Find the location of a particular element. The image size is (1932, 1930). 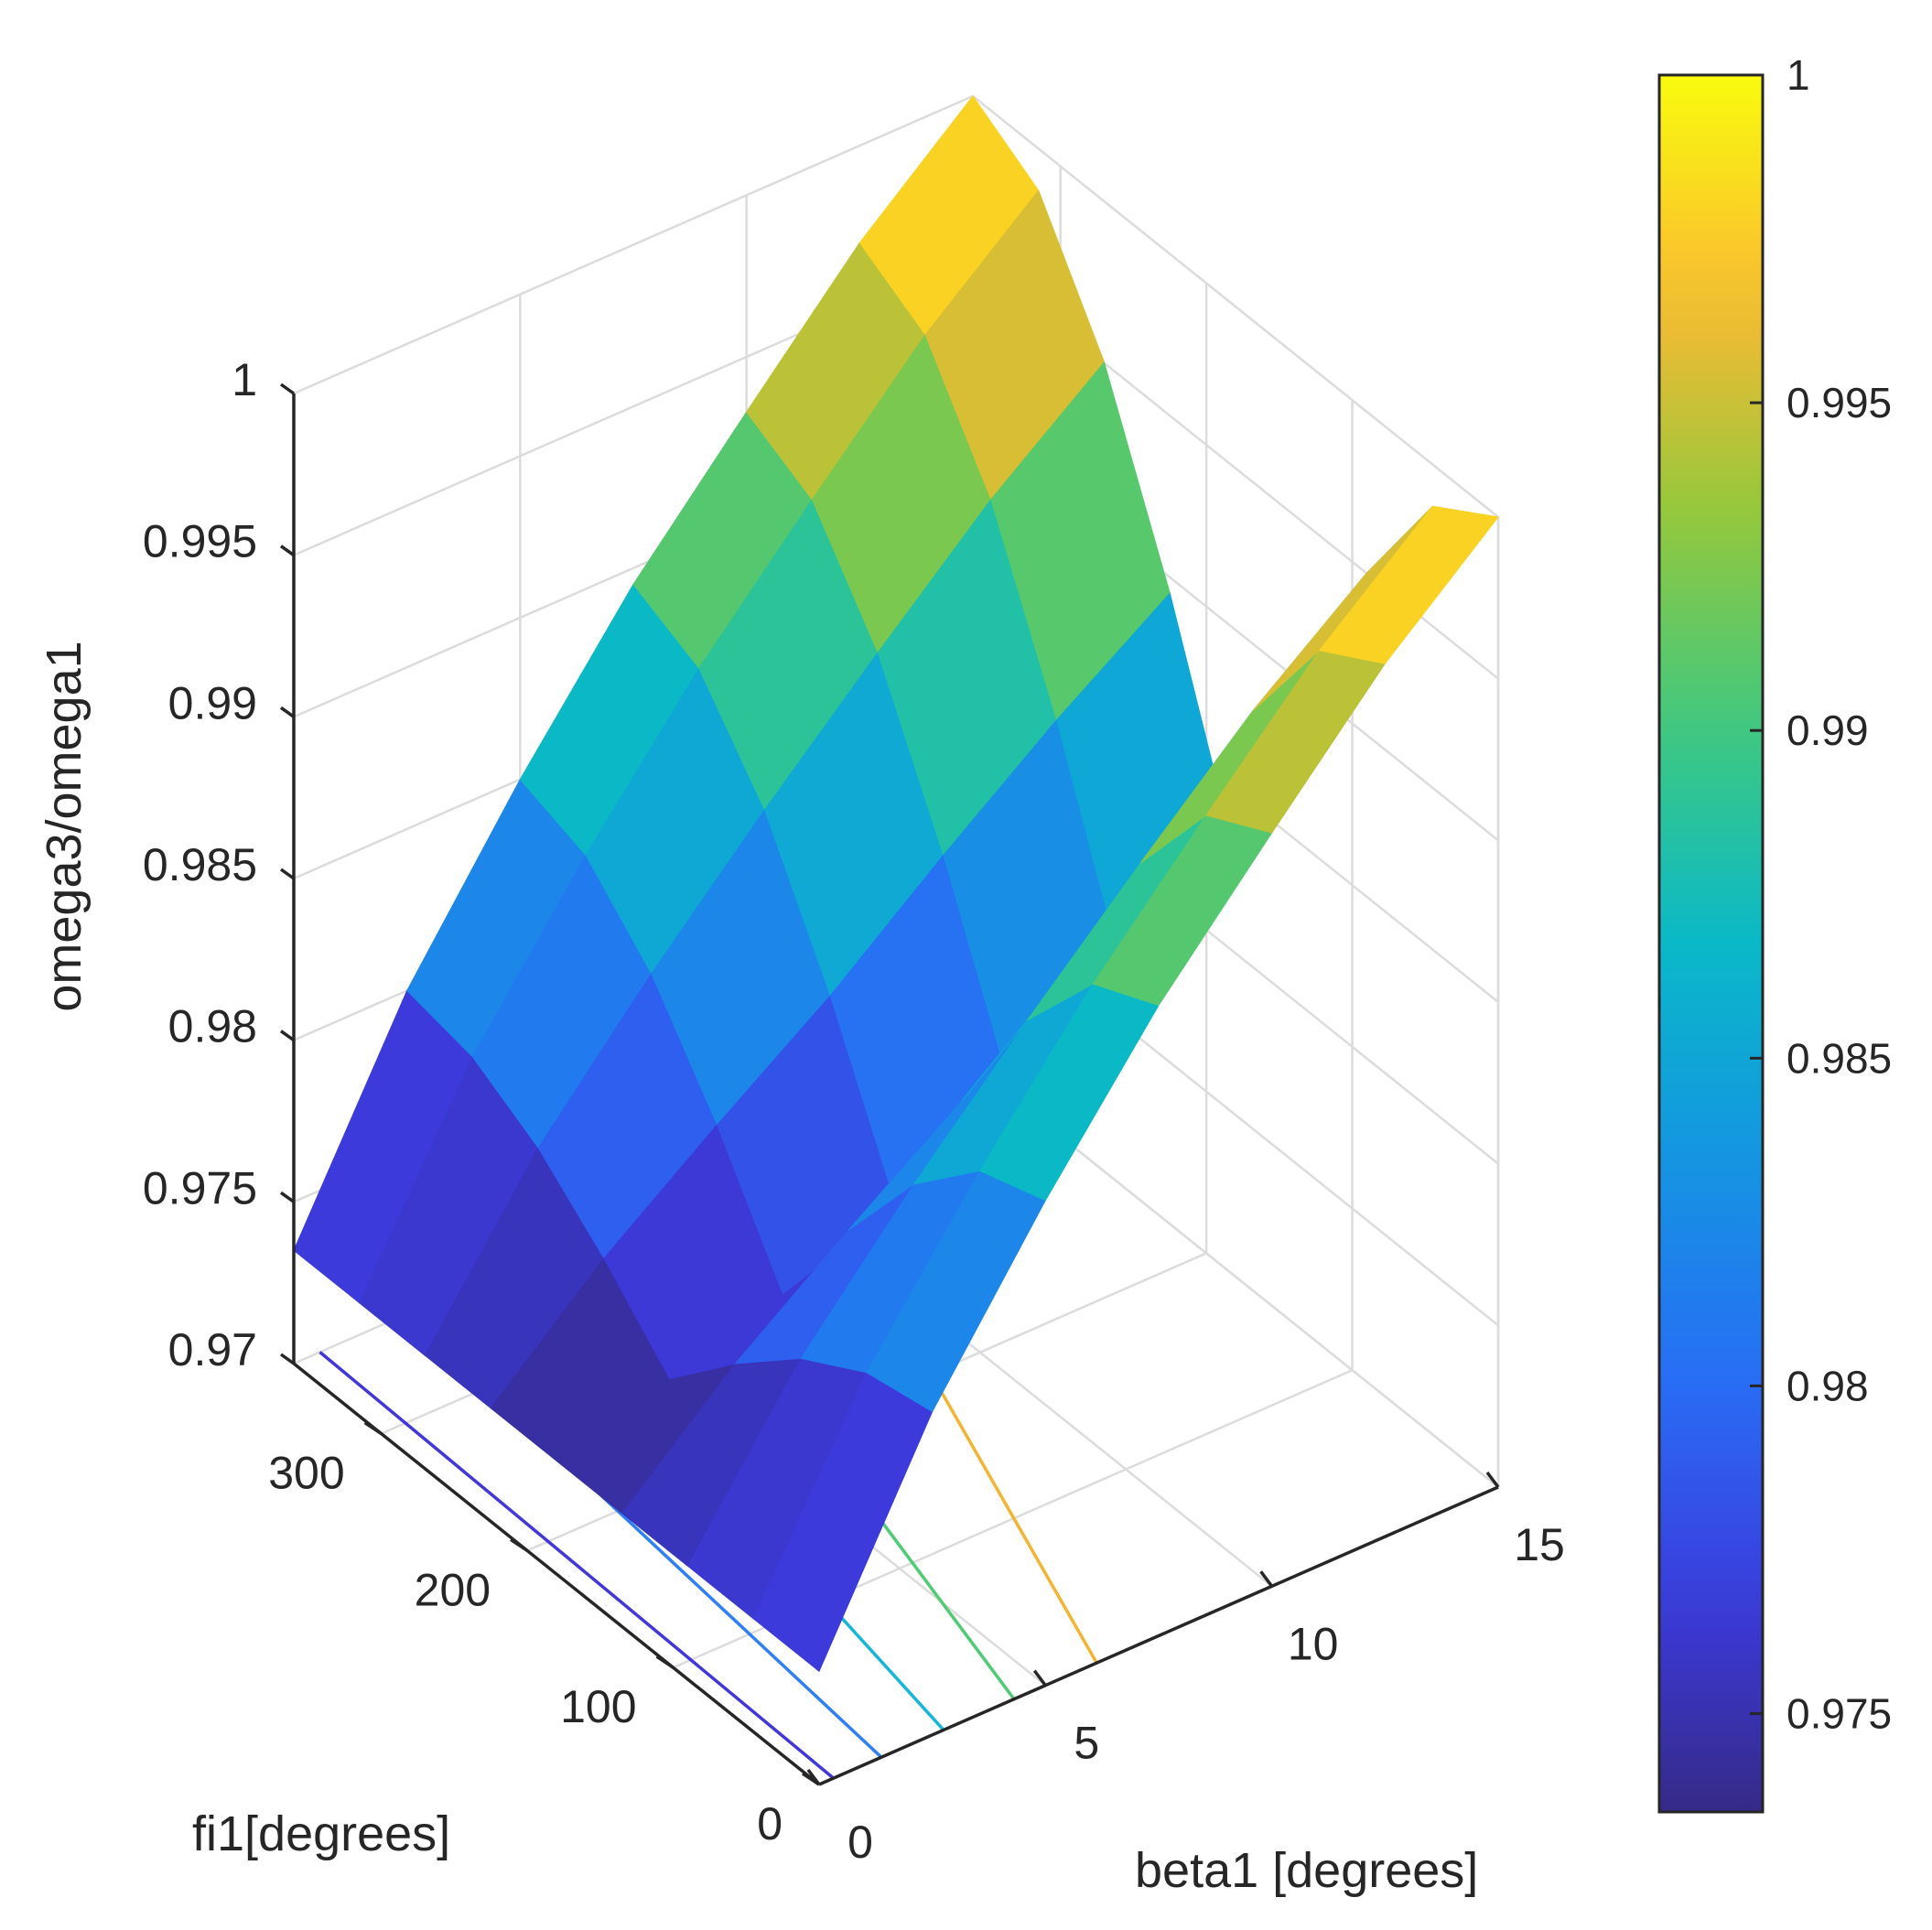

colorbar-gradient is located at coordinates (1711, 943).